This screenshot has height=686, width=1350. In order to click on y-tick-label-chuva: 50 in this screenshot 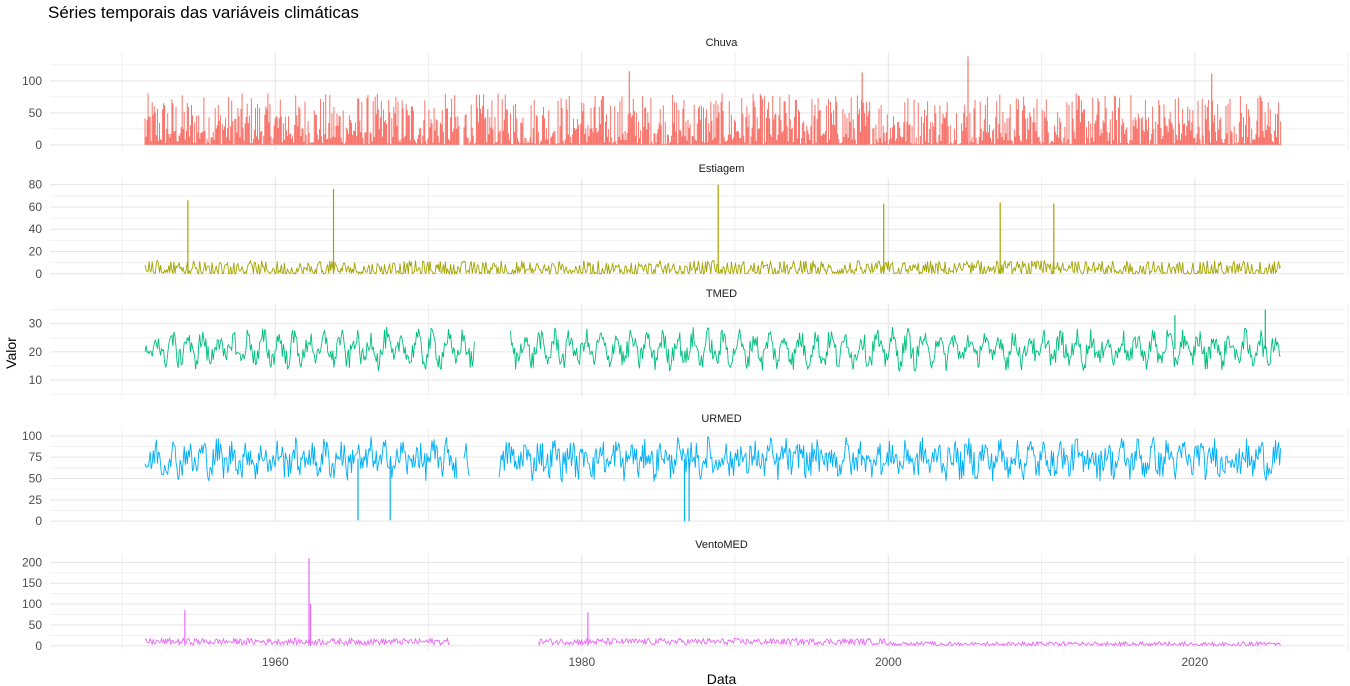, I will do `click(36, 113)`.